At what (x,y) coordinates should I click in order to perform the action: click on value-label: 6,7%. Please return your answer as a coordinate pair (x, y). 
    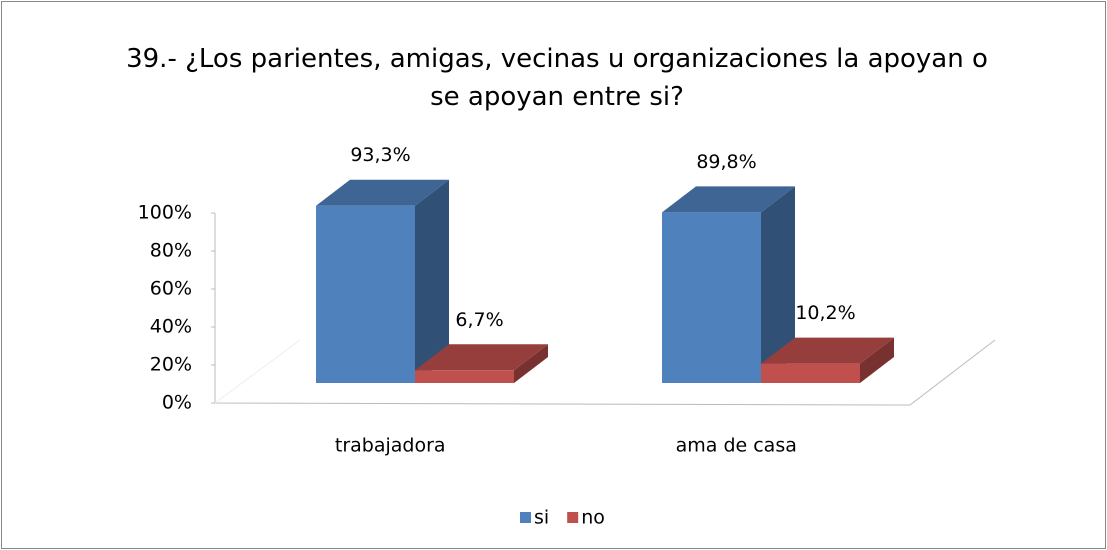
    Looking at the image, I should click on (479, 320).